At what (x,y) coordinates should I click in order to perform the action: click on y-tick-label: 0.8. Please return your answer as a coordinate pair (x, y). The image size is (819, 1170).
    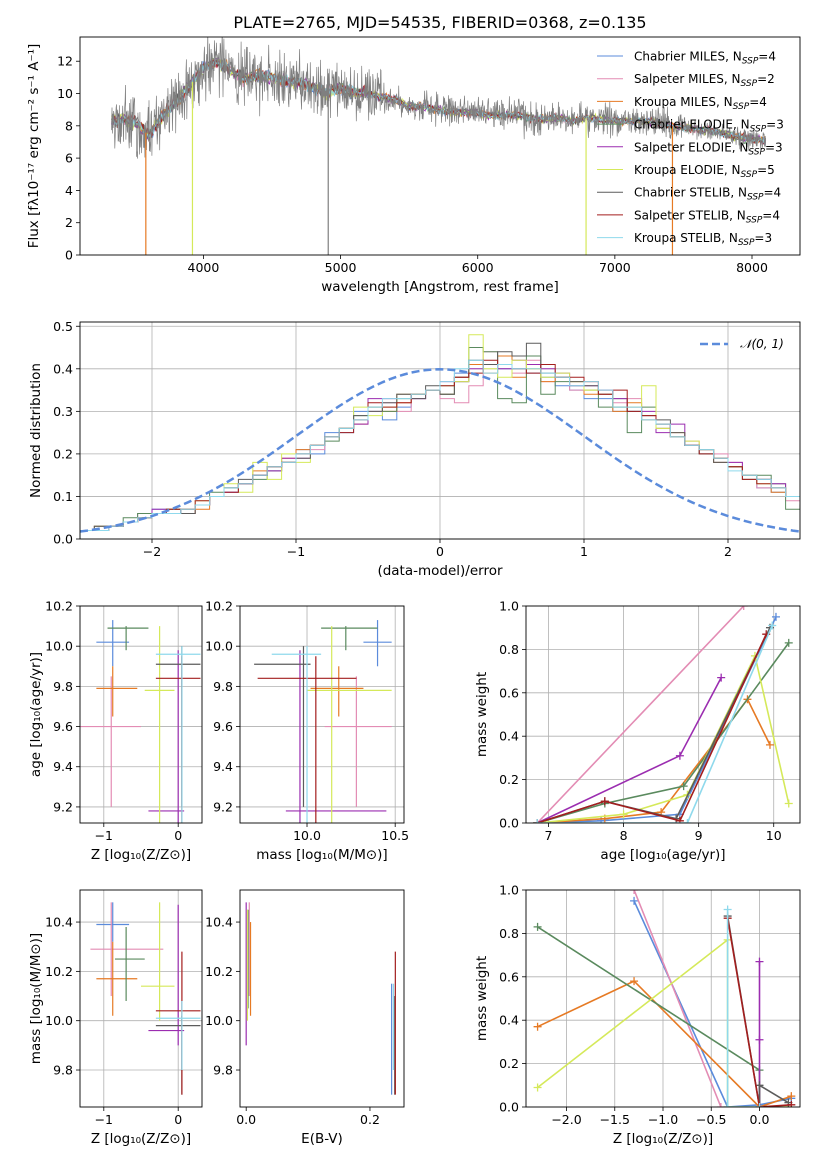
    Looking at the image, I should click on (509, 649).